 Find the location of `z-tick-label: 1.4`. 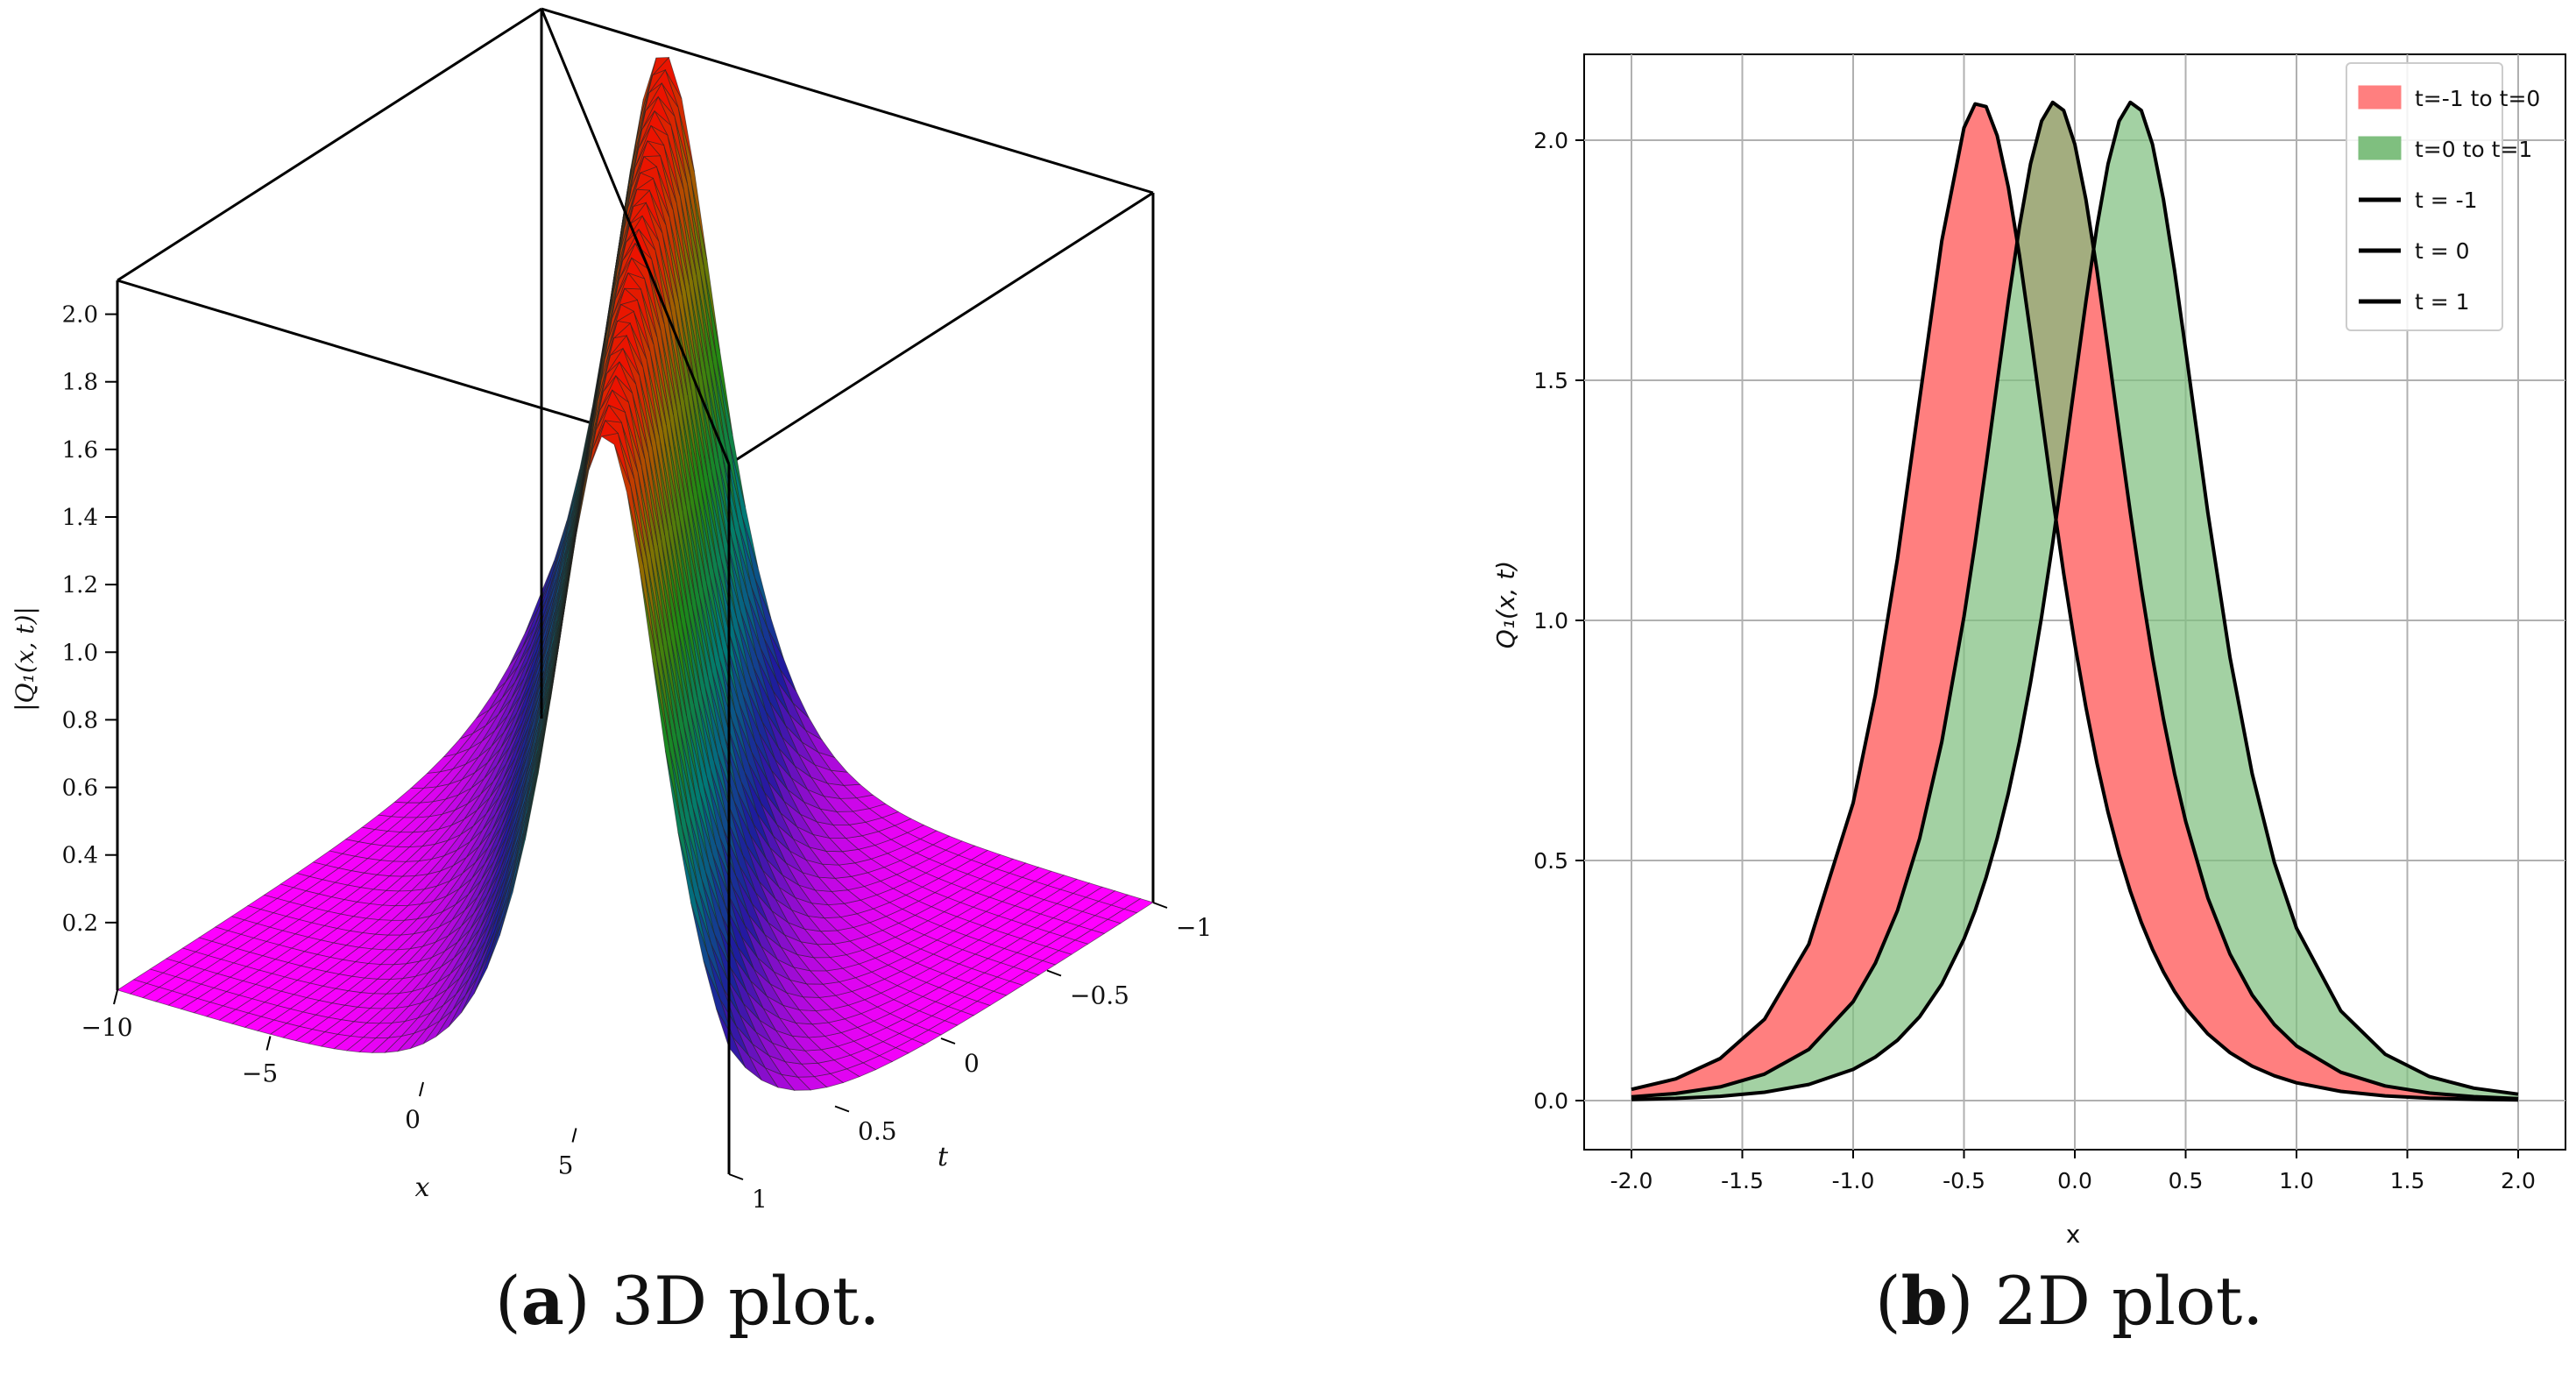

z-tick-label: 1.4 is located at coordinates (80, 518).